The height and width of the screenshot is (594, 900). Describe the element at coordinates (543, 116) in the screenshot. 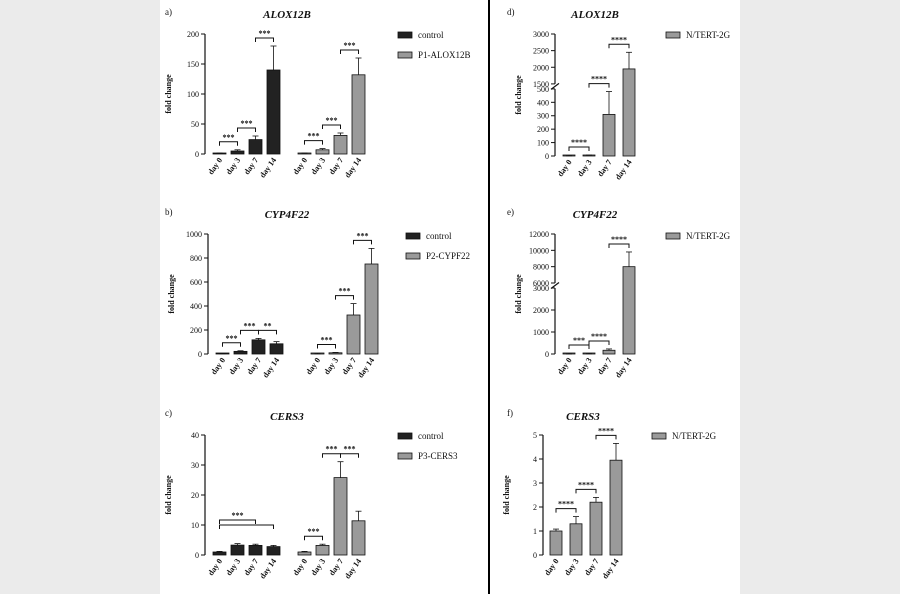

I see `y-tick-label: 300` at that location.